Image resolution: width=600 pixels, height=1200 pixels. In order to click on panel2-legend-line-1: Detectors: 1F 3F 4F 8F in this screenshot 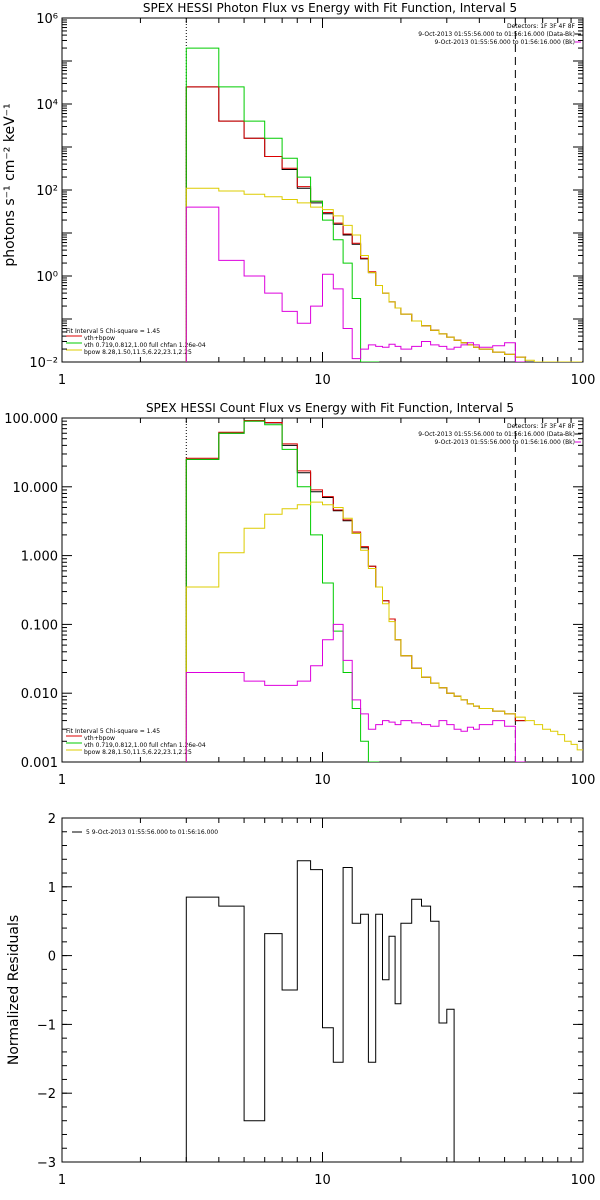, I will do `click(541, 426)`.